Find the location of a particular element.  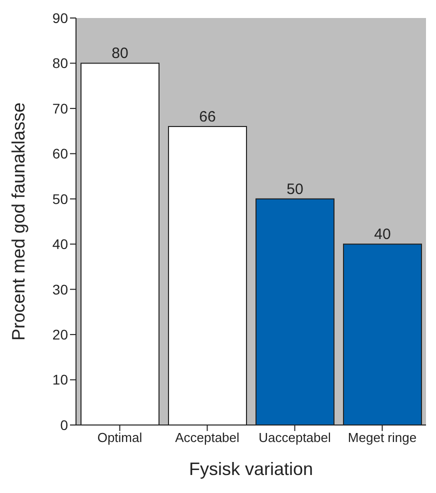

data-label: 66 is located at coordinates (207, 117).